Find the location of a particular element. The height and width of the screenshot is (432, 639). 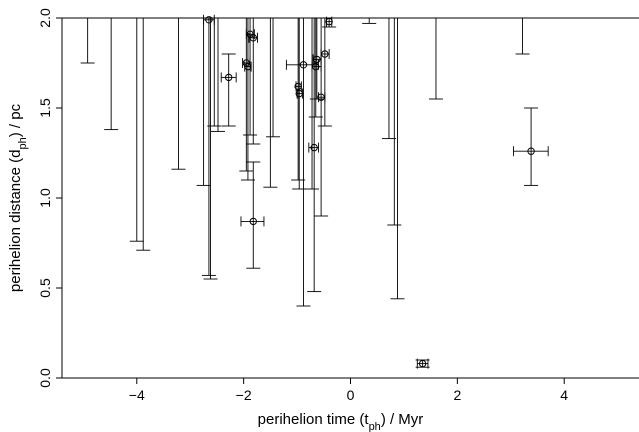

axis-title-tail: ) / Myr is located at coordinates (402, 419).